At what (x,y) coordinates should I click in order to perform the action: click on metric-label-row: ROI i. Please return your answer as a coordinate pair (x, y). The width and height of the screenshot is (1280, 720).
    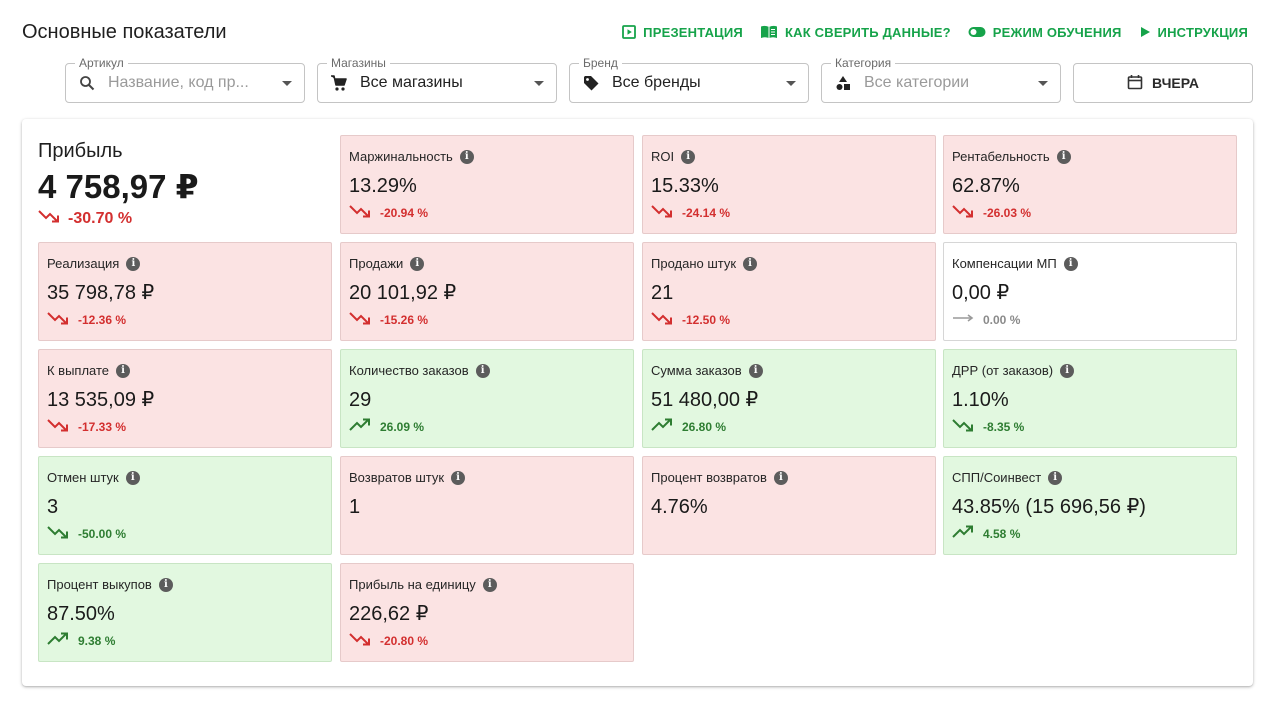
    Looking at the image, I should click on (673, 156).